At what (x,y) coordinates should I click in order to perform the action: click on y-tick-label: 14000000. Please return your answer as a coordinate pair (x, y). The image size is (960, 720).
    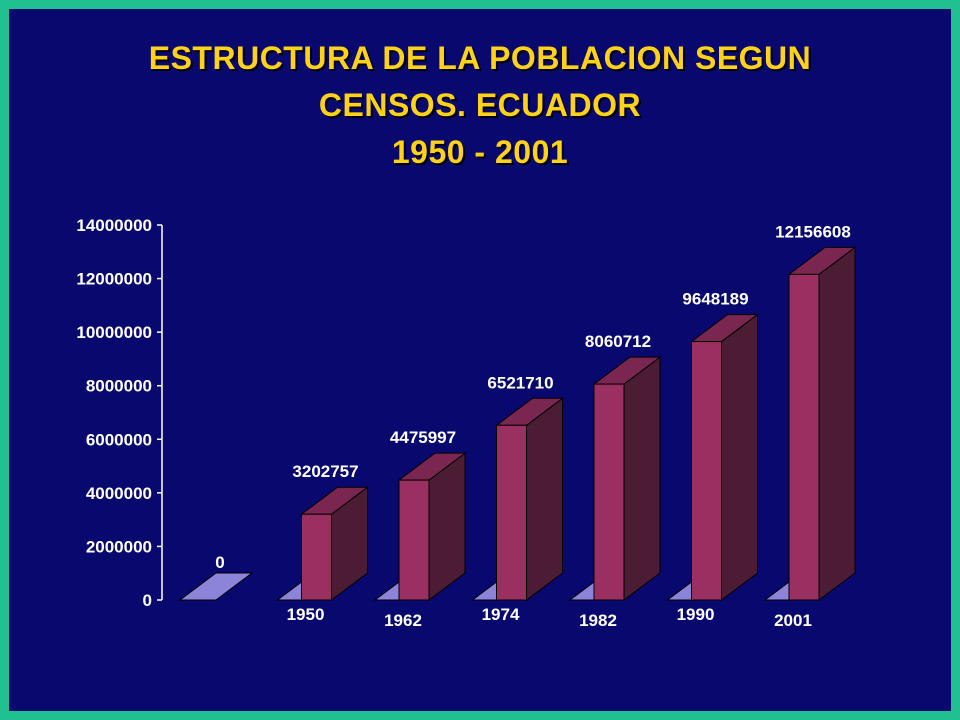
    Looking at the image, I should click on (114, 225).